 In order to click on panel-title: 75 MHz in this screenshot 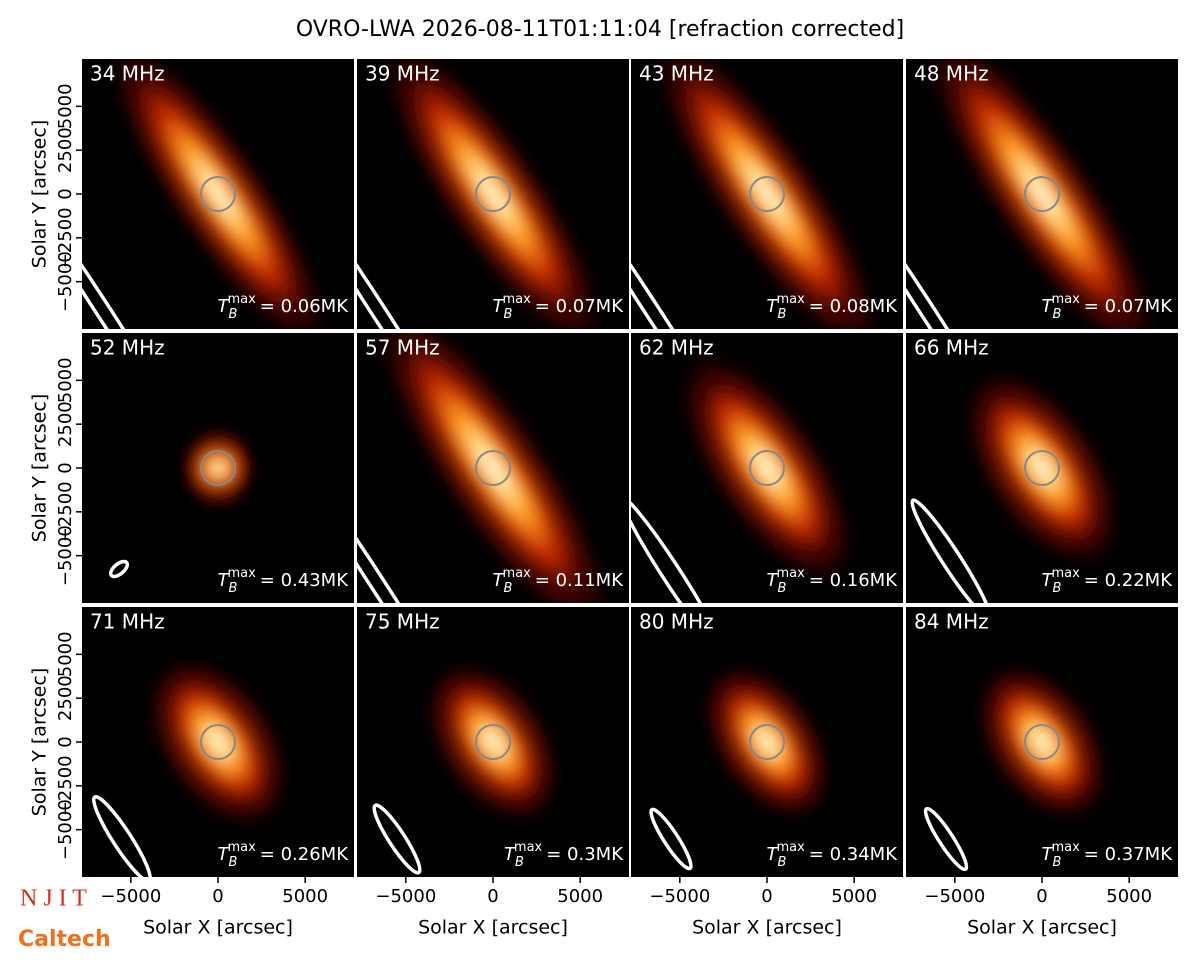, I will do `click(402, 622)`.